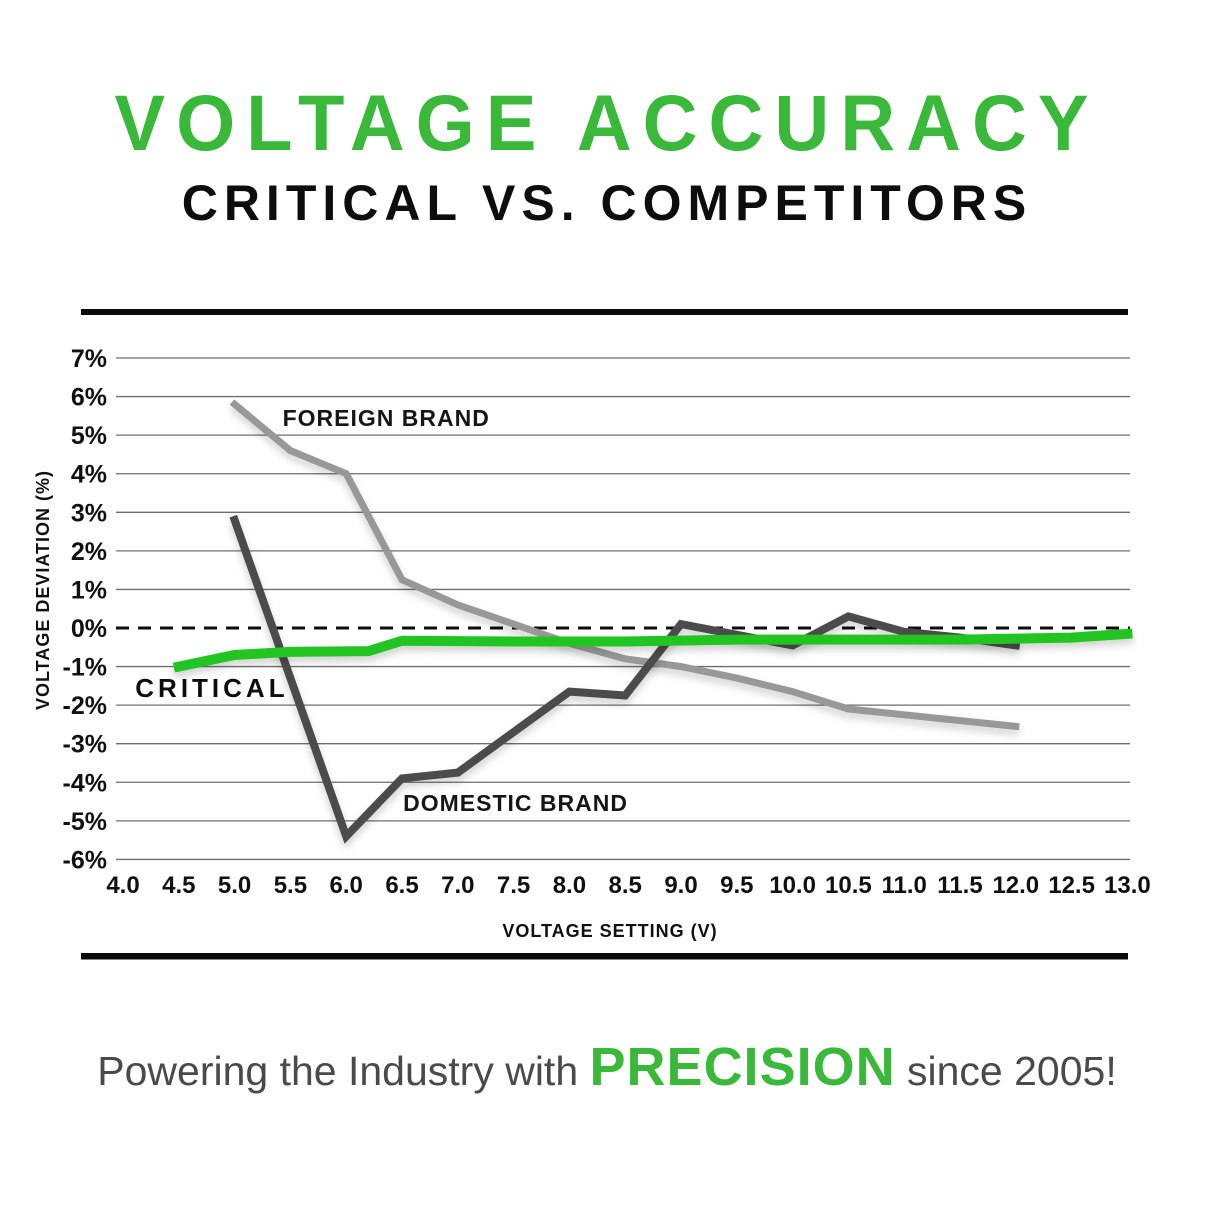 Image resolution: width=1214 pixels, height=1214 pixels. Describe the element at coordinates (515, 803) in the screenshot. I see `series-label-domestic-brand: DOMESTIC BRAND` at that location.